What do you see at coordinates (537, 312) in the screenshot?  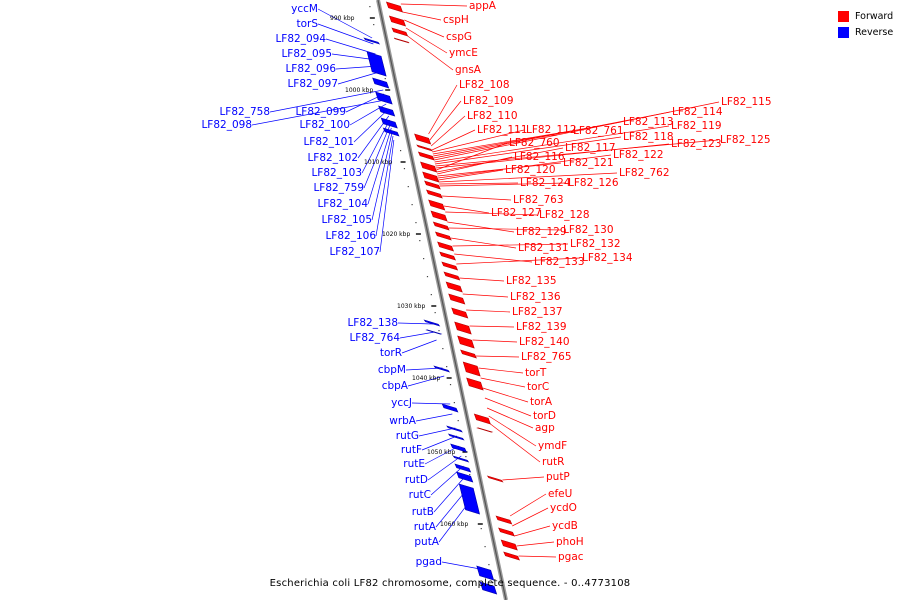 I see `forward-gene-label: LF82_137` at bounding box center [537, 312].